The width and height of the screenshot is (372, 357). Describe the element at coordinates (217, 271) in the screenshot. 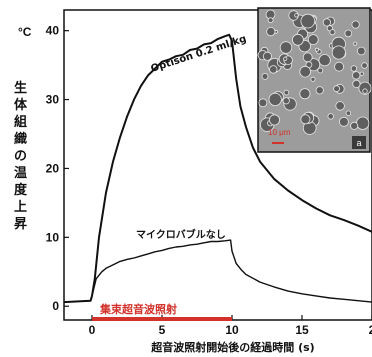

I see `series-line-no-microbubble` at that location.